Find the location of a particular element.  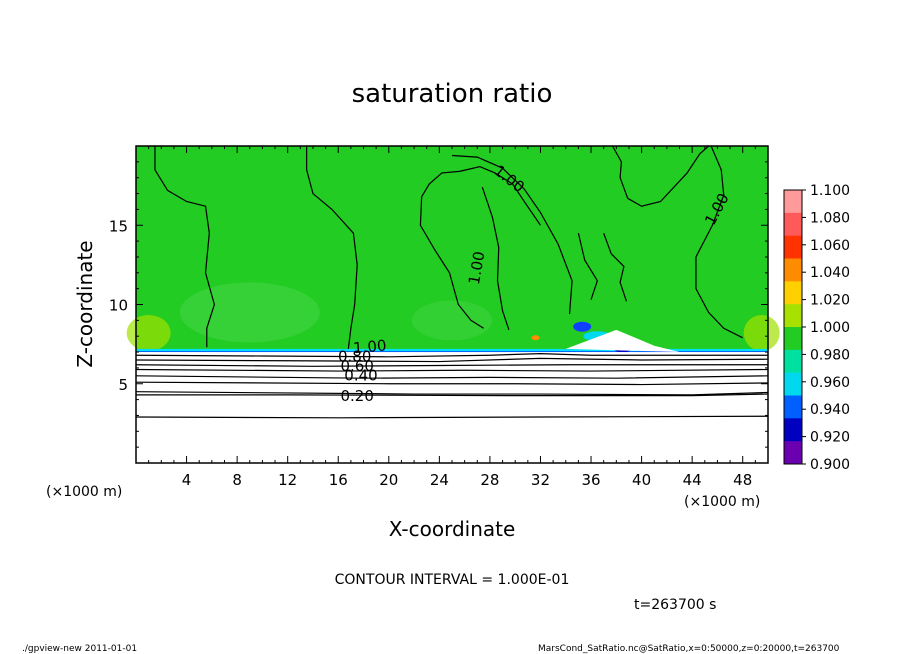

contour-label: 0.60 is located at coordinates (356, 366).